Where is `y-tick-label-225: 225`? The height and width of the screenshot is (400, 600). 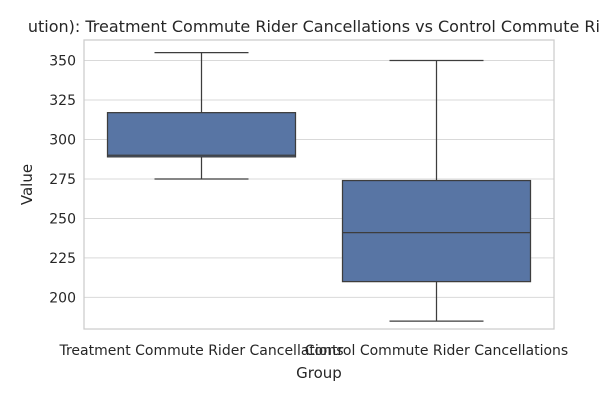 y-tick-label-225: 225 is located at coordinates (62, 259).